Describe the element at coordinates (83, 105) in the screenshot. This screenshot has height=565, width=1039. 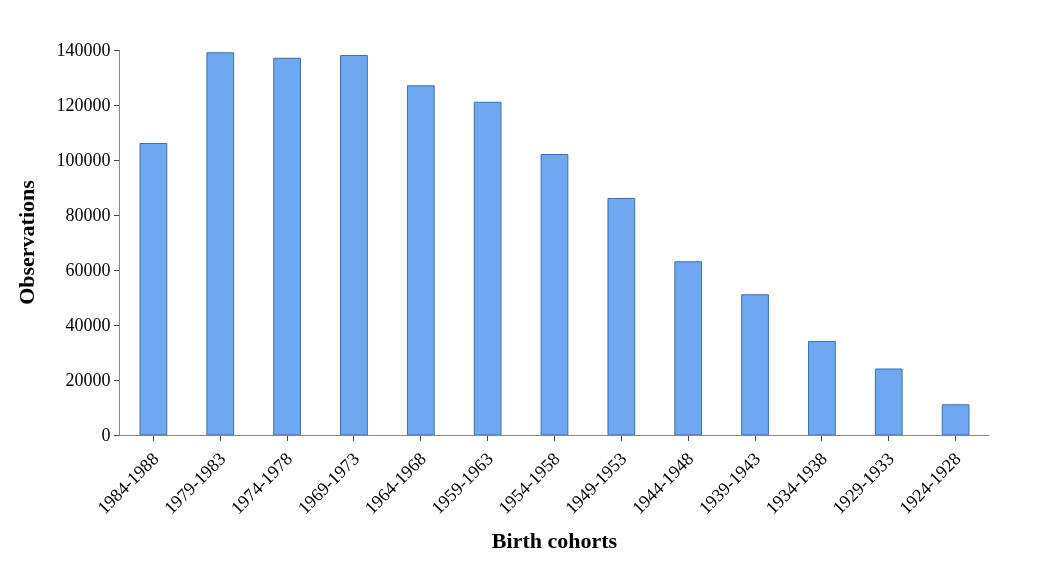
I see `y-tick-label: 120000` at that location.